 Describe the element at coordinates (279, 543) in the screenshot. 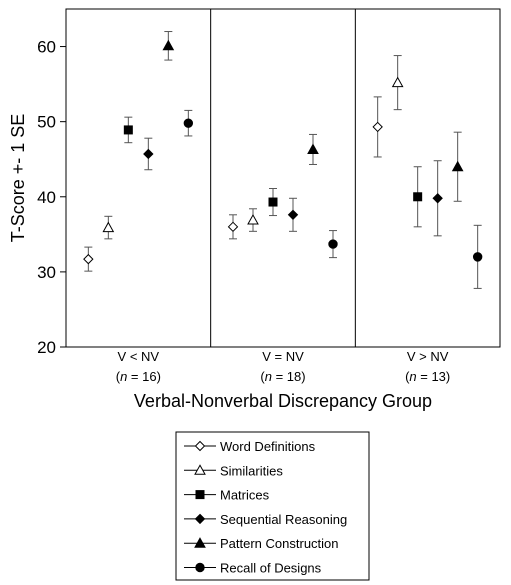

I see `legend-label: Pattern Construction` at that location.